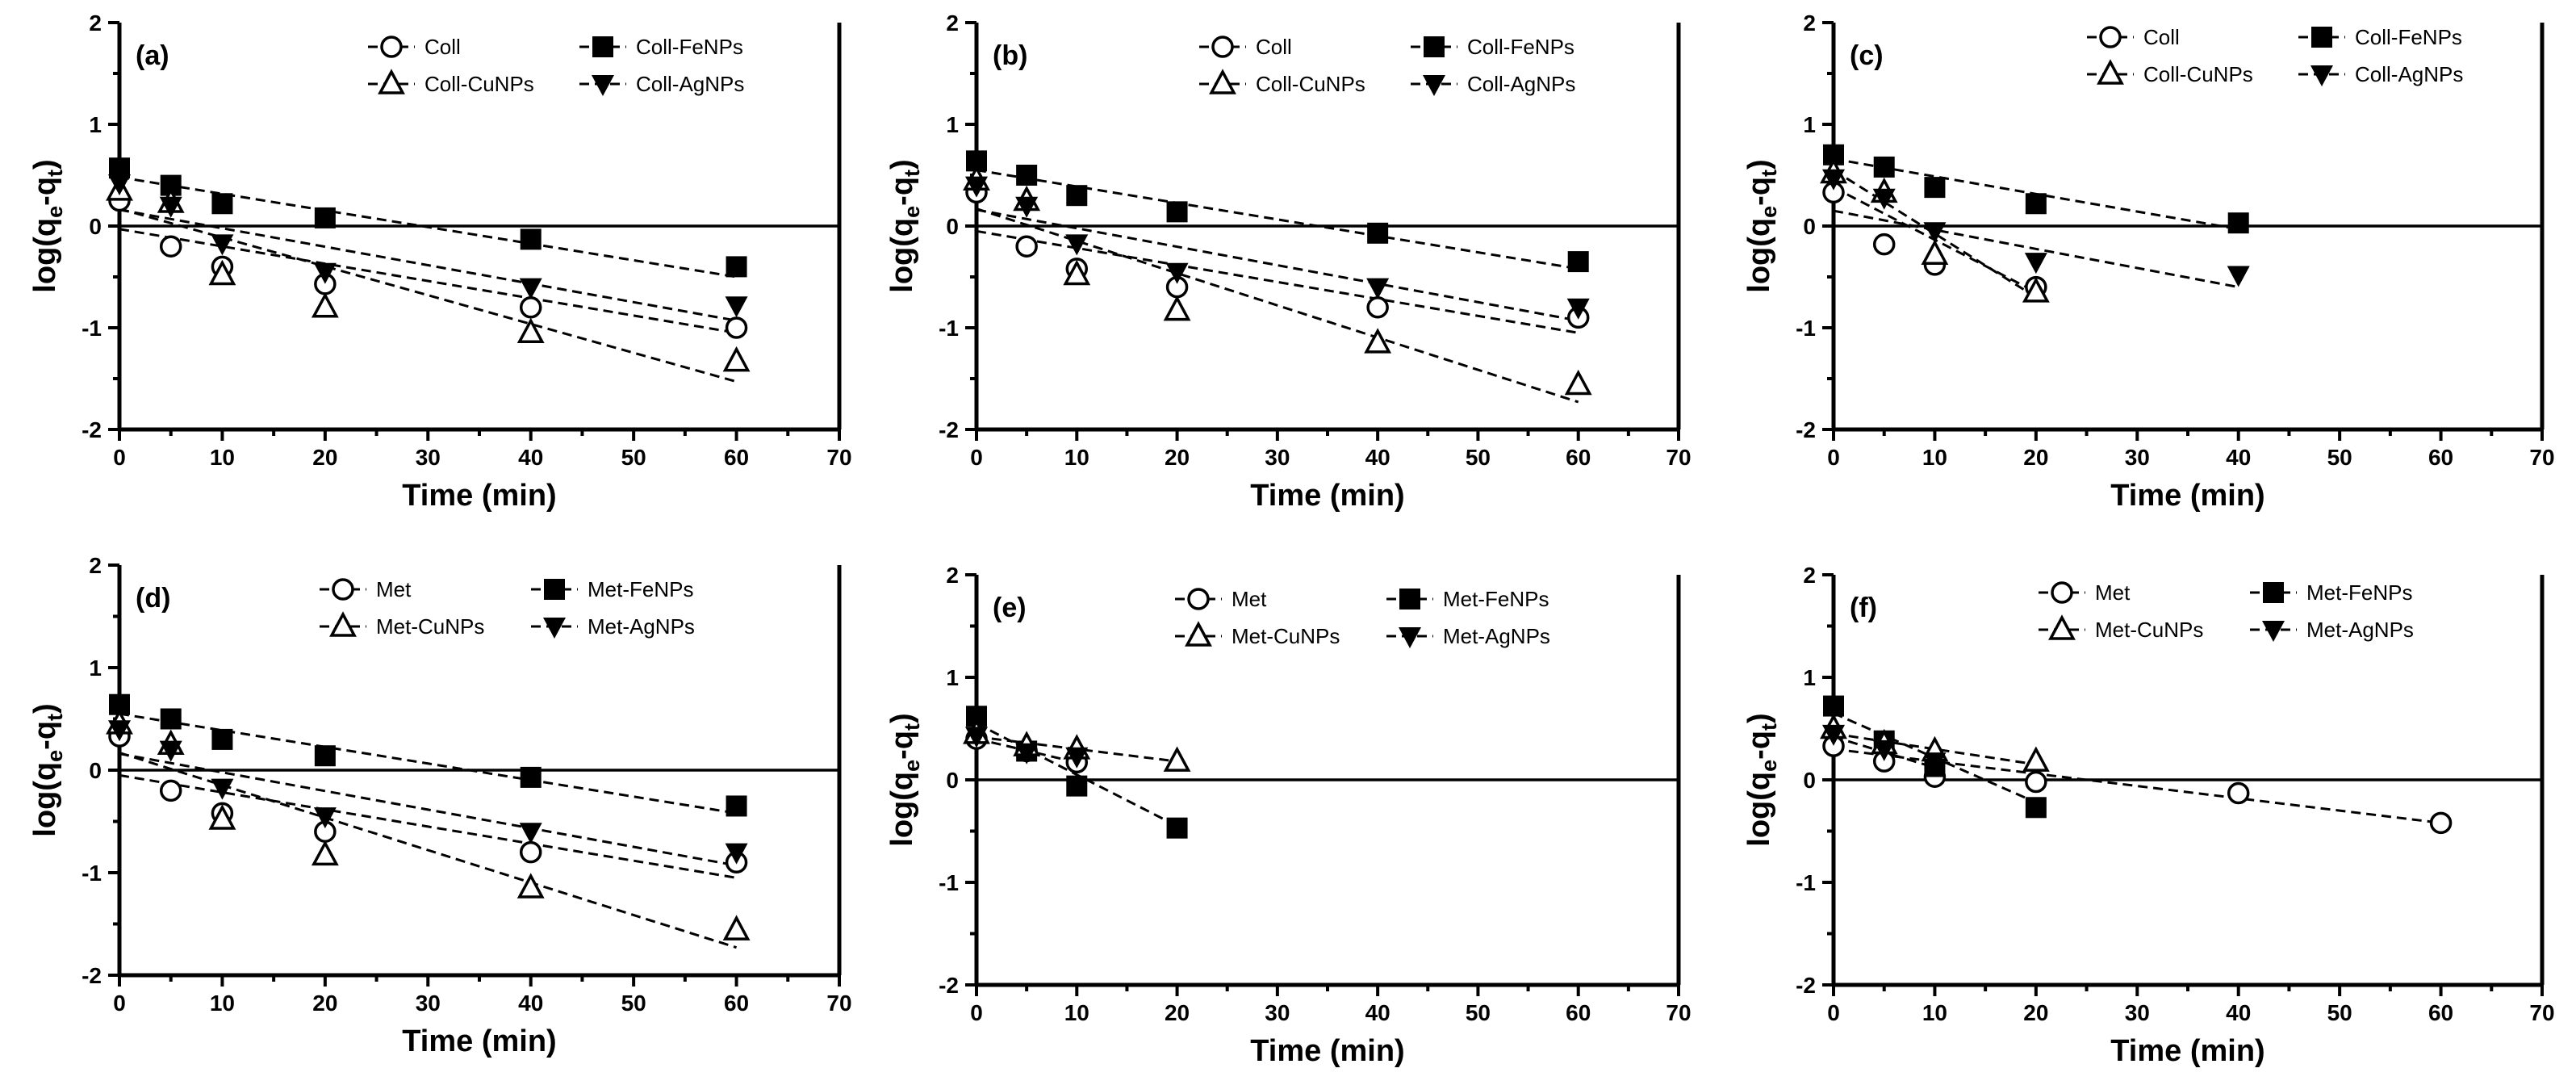  I want to click on legend-label: Coll, so click(442, 47).